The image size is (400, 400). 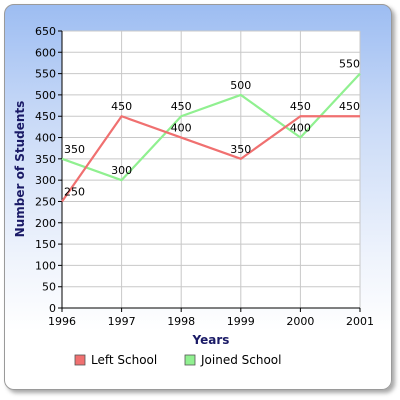 I want to click on legend-item-left-school: Left School, so click(x=115, y=360).